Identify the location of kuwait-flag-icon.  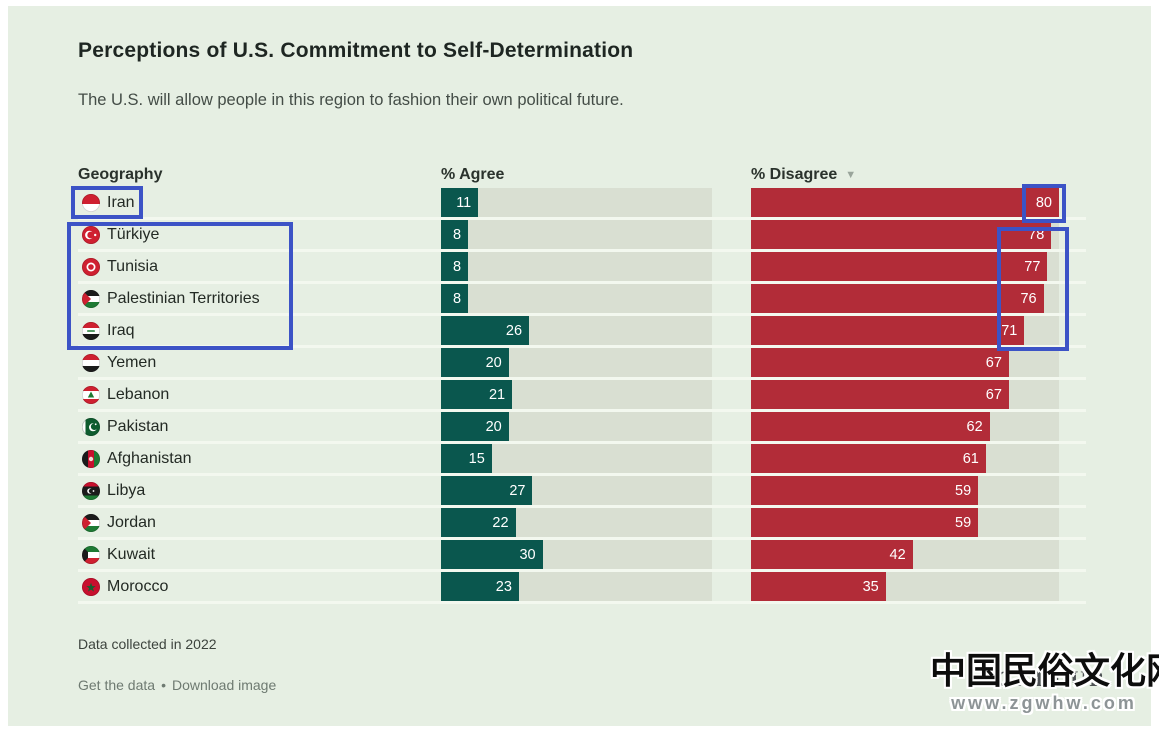
(91, 554).